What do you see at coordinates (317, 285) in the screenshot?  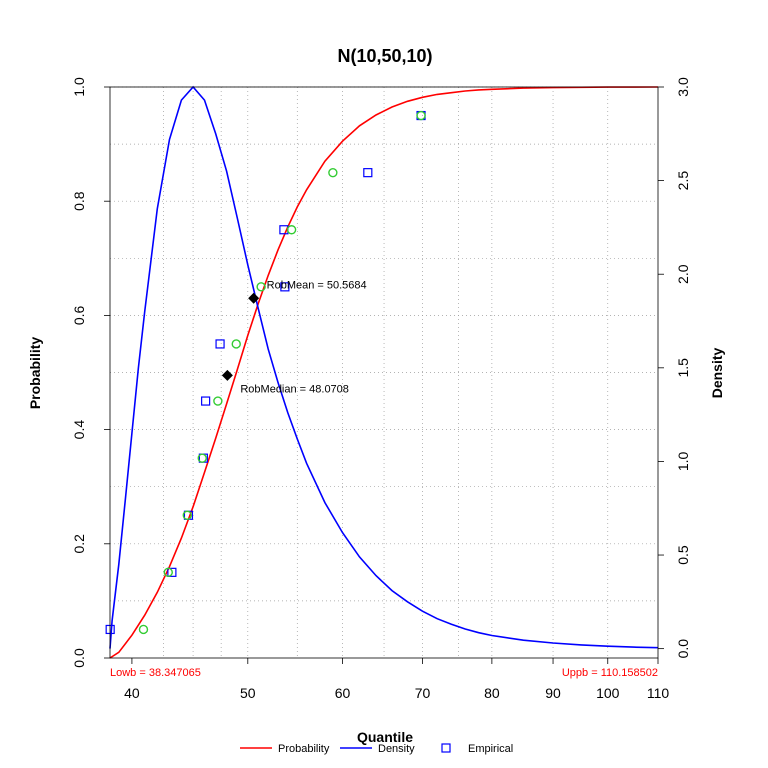 I see `robmean-label: RobMean = 50.5684` at bounding box center [317, 285].